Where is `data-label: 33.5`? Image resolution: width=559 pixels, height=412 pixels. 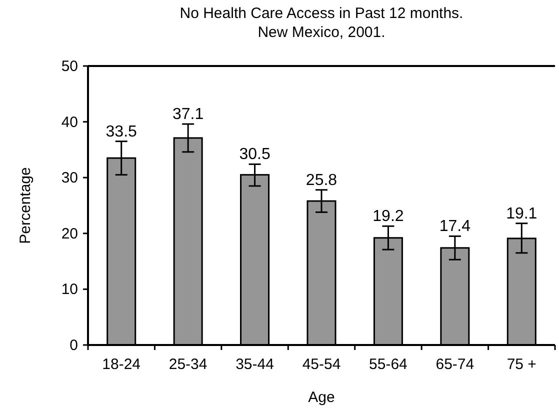
data-label: 33.5 is located at coordinates (122, 131).